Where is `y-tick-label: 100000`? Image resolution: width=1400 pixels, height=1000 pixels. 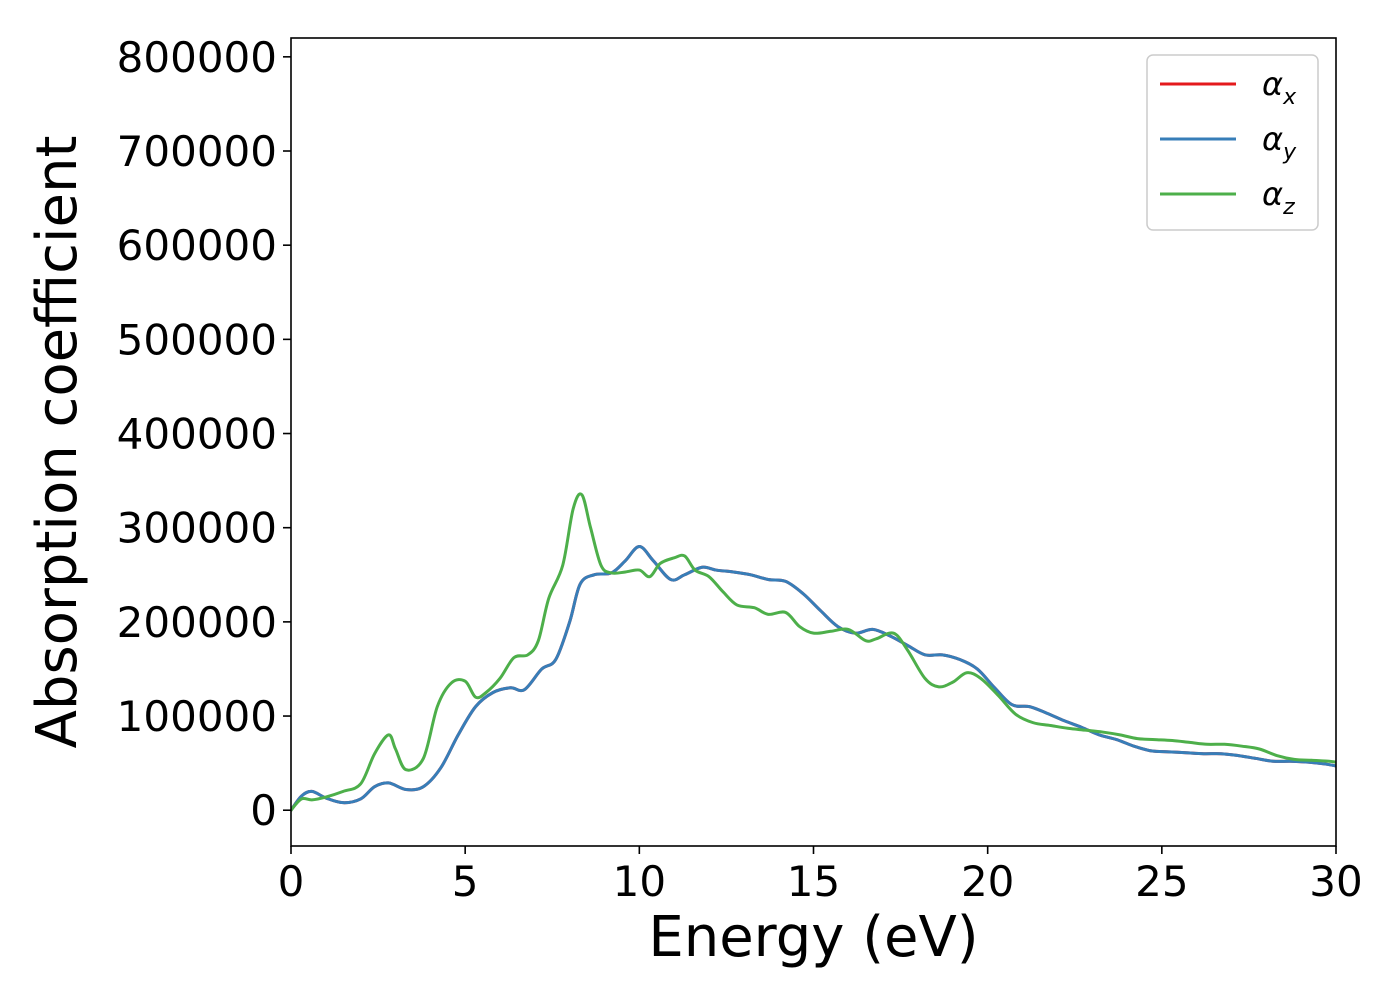
y-tick-label: 100000 is located at coordinates (197, 716).